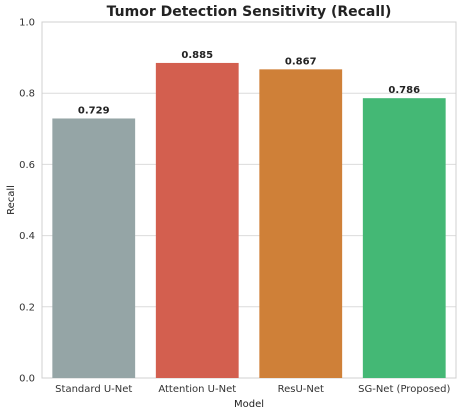 The height and width of the screenshot is (413, 459). Describe the element at coordinates (27, 201) in the screenshot. I see `y-axis-ticks: 0.0 0.2 0.4 0.6 0.8 1.0` at that location.